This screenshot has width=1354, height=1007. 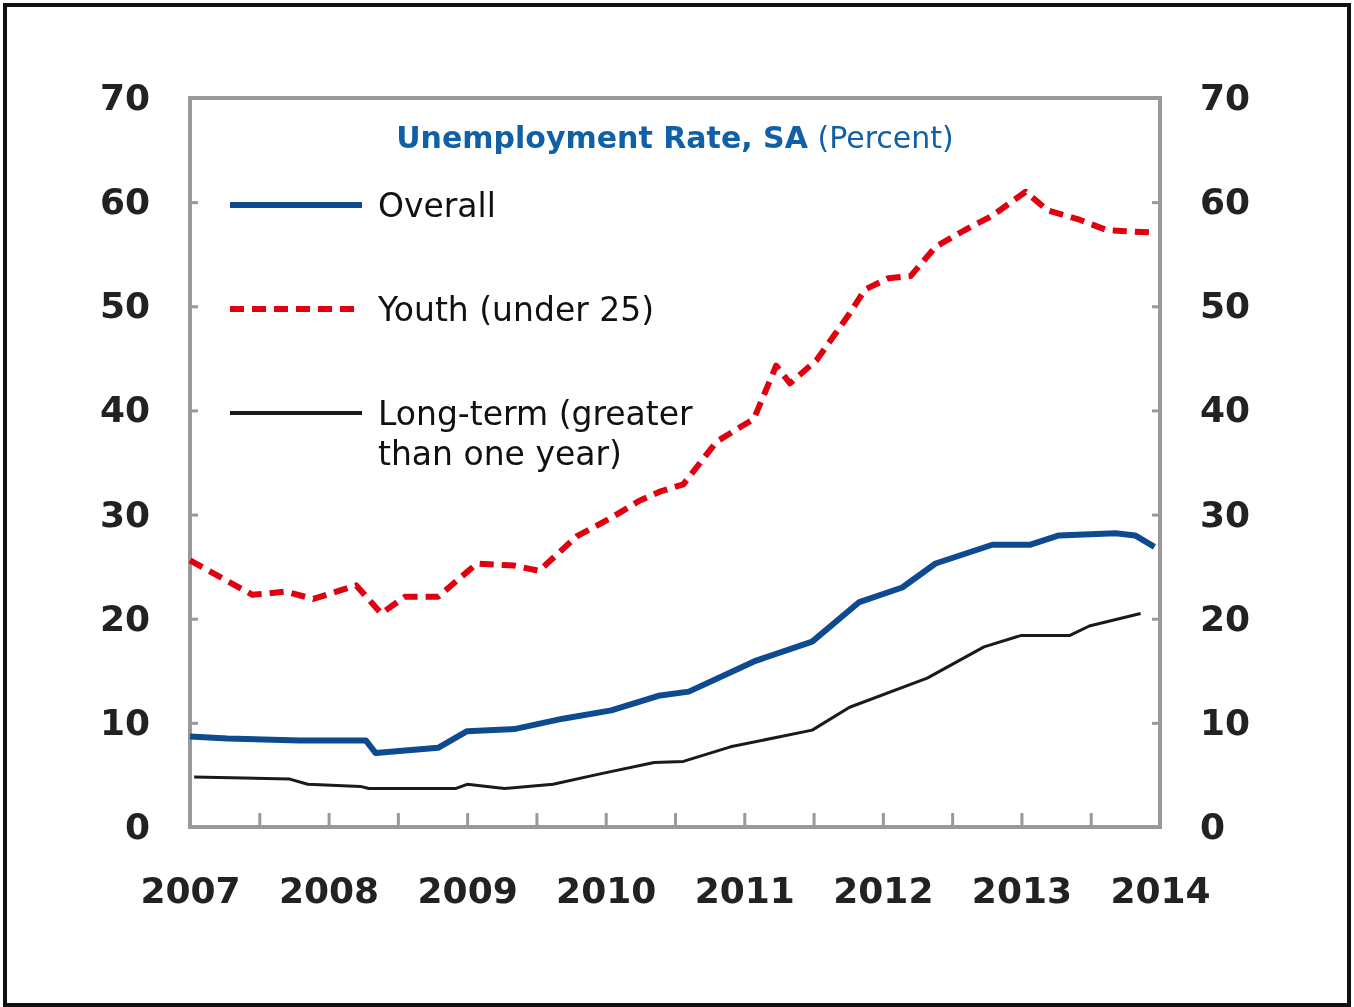 What do you see at coordinates (124, 202) in the screenshot?
I see `y-tick-label: 60` at bounding box center [124, 202].